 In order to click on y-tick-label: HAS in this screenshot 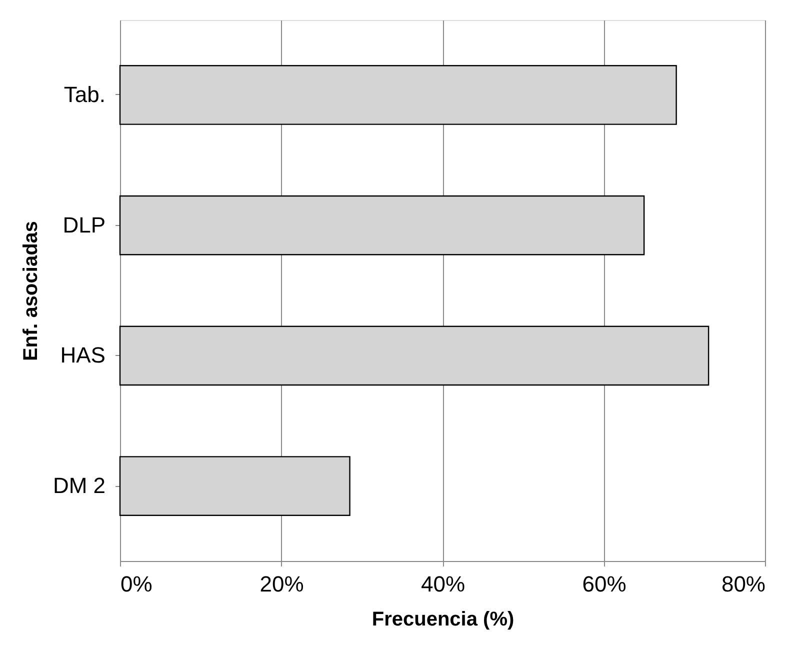, I will do `click(83, 355)`.